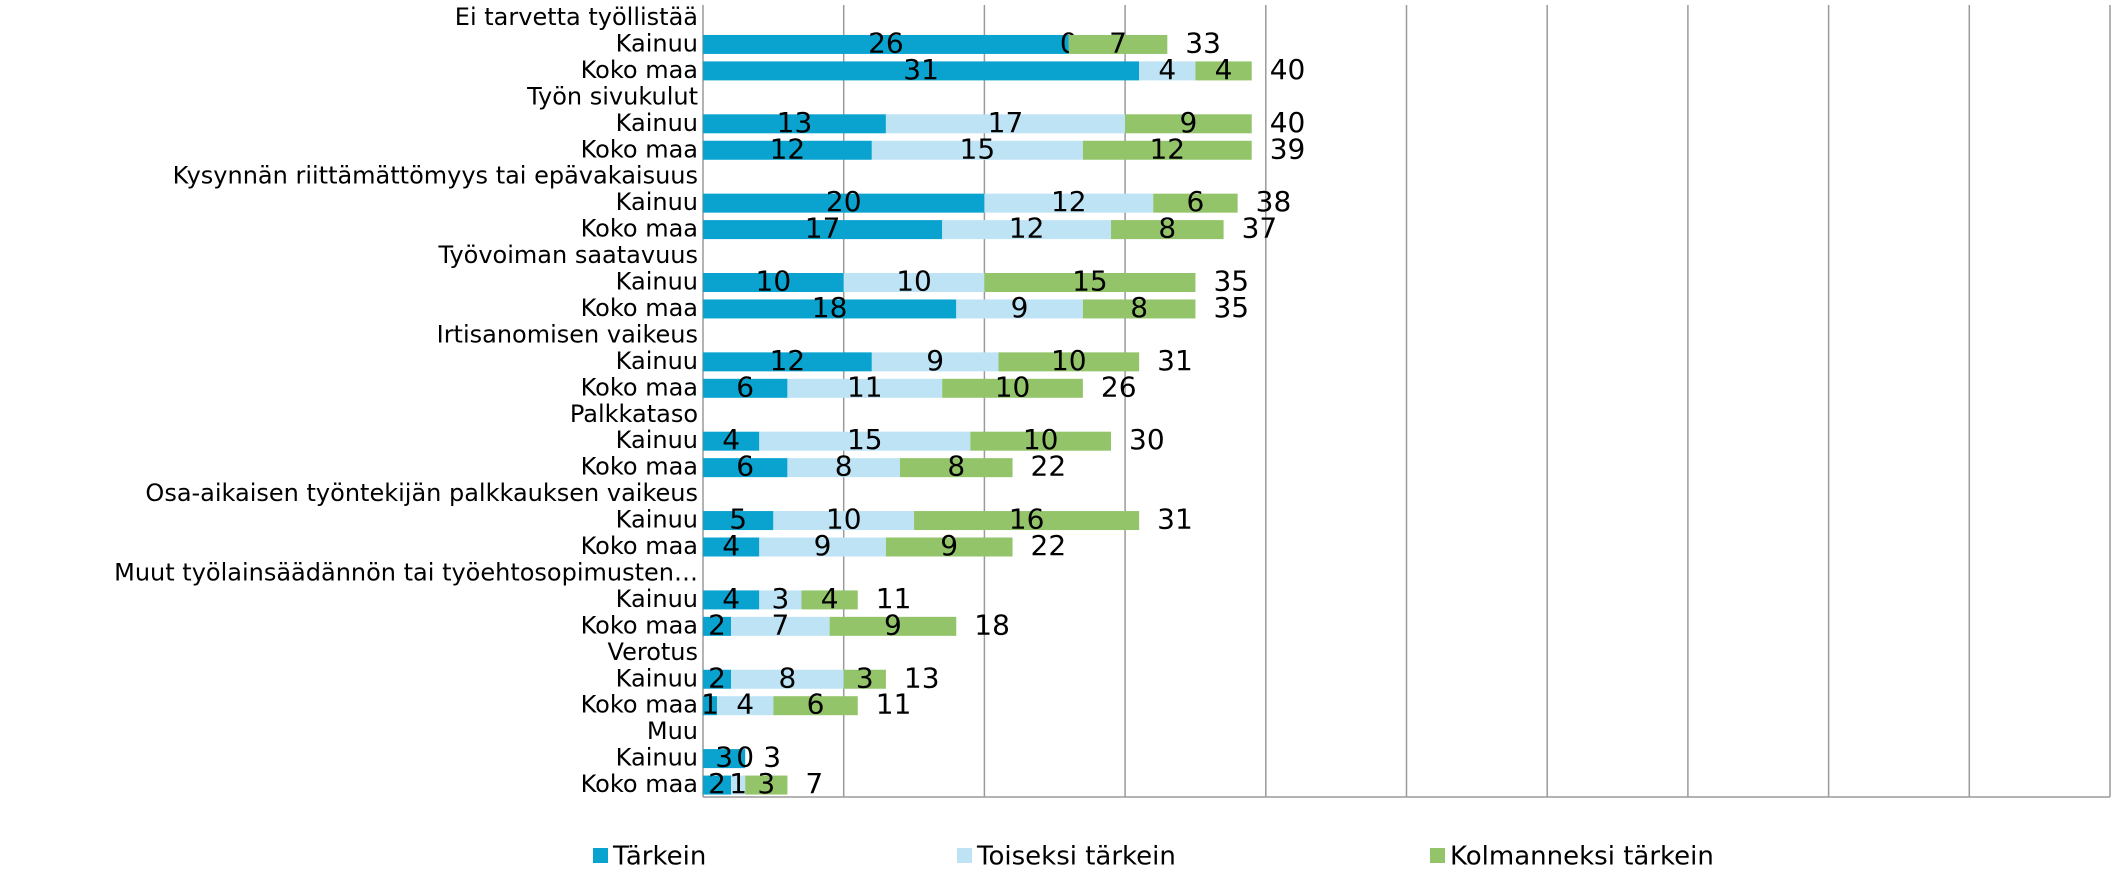 Image resolution: width=2113 pixels, height=873 pixels. What do you see at coordinates (894, 704) in the screenshot?
I see `total-label: 11` at bounding box center [894, 704].